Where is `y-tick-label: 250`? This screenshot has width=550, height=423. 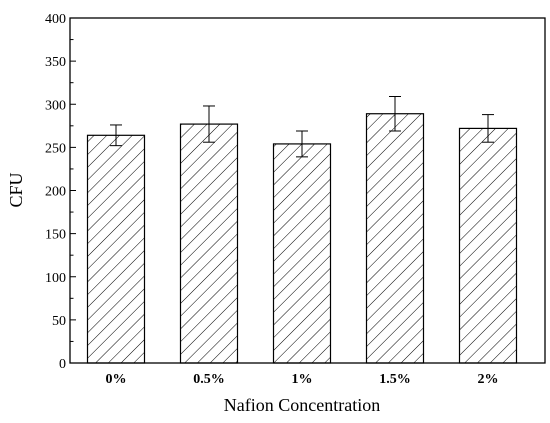 y-tick-label: 250 is located at coordinates (55, 148).